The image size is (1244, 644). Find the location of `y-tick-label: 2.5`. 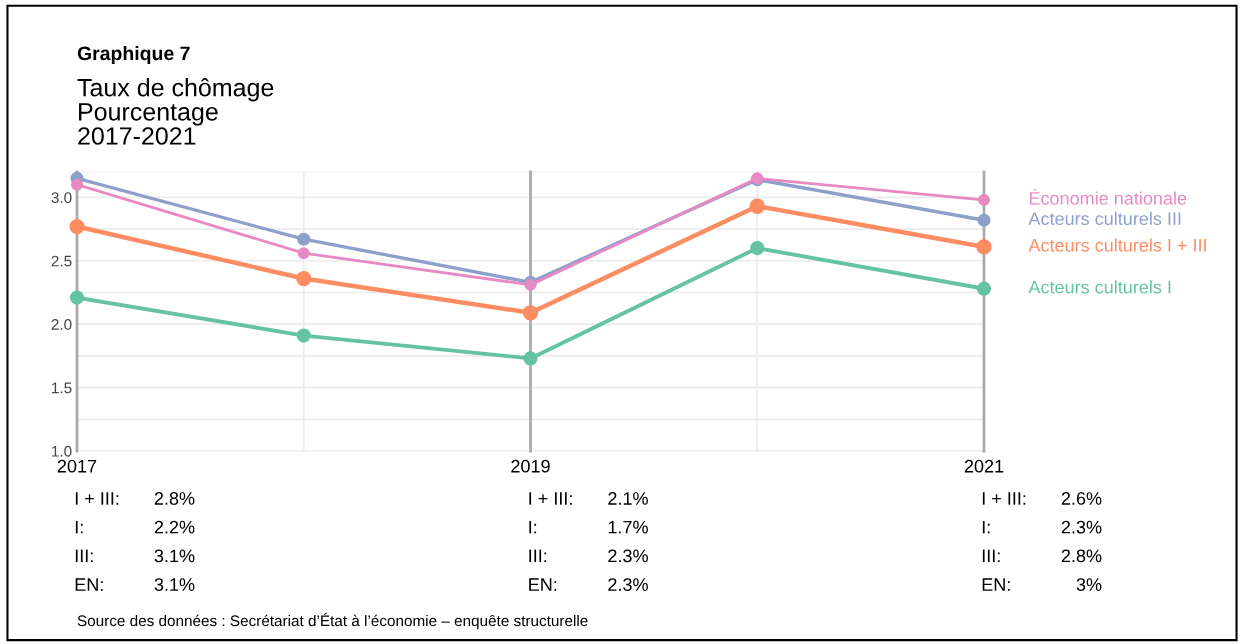

y-tick-label: 2.5 is located at coordinates (61, 261).